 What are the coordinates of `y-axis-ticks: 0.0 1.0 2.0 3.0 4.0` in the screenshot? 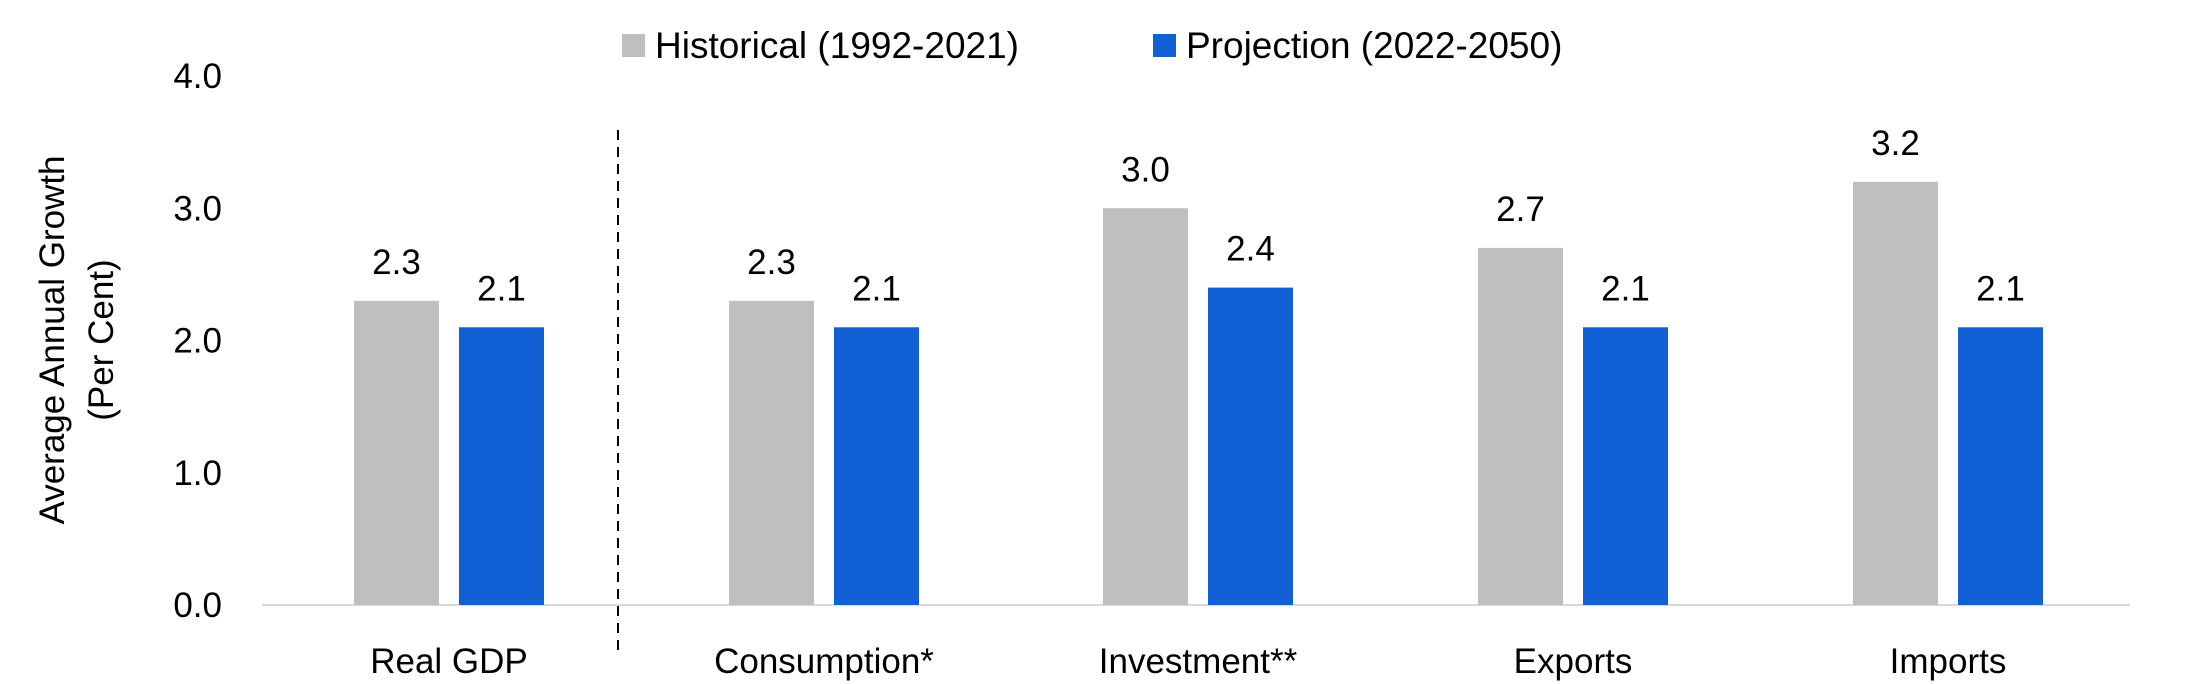 It's located at (197, 341).